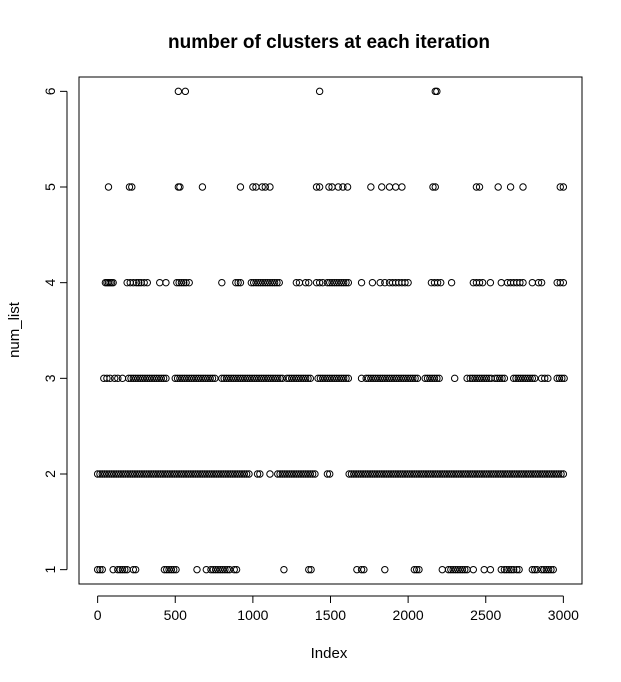 The width and height of the screenshot is (621, 682). What do you see at coordinates (50, 187) in the screenshot?
I see `y-tick-label: 5` at bounding box center [50, 187].